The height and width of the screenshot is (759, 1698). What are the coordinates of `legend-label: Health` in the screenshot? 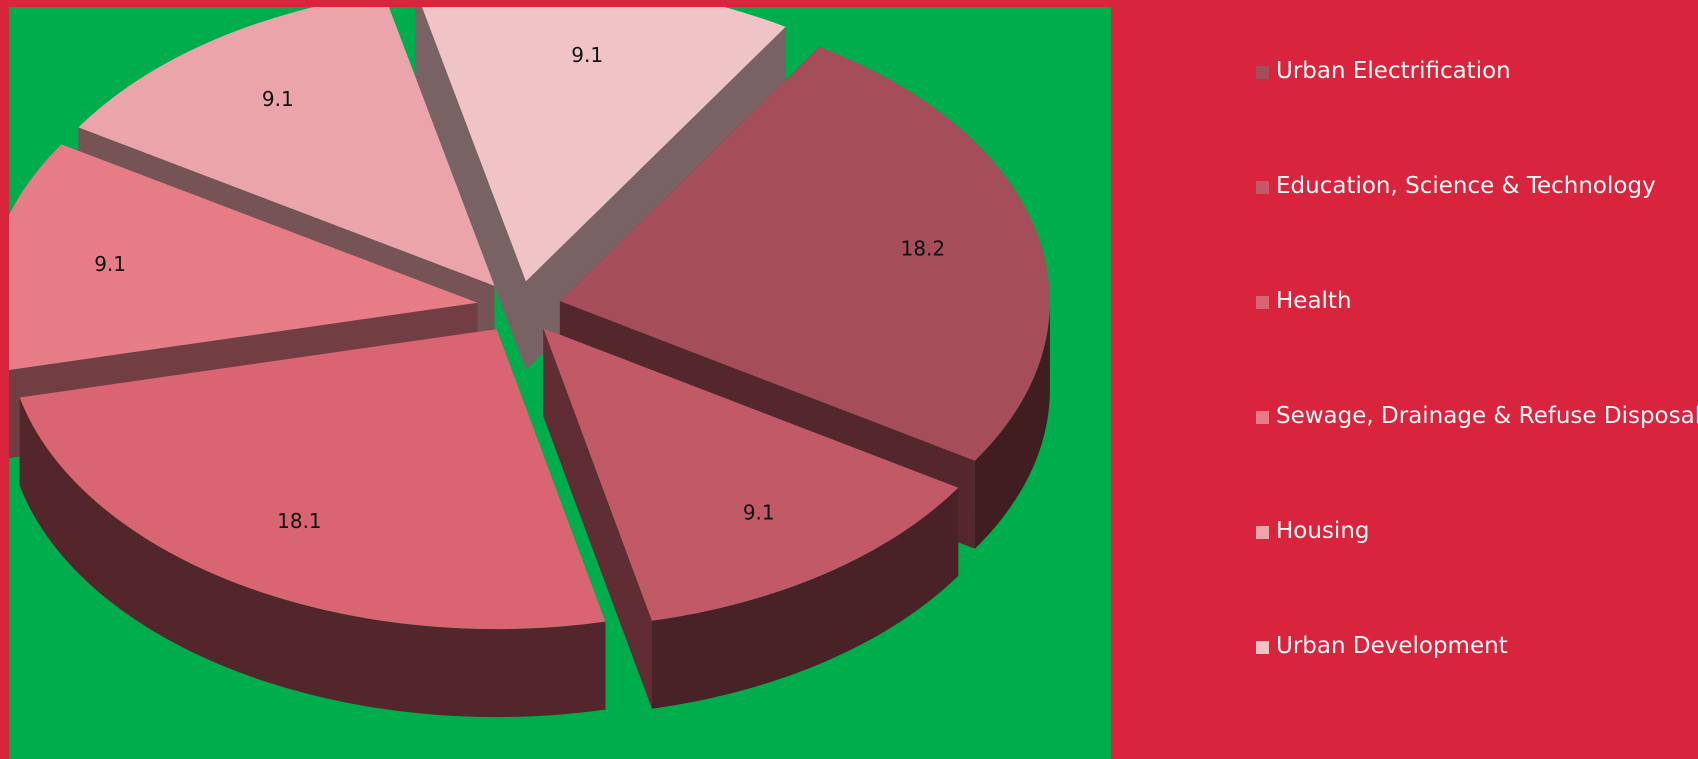 It's located at (1314, 301).